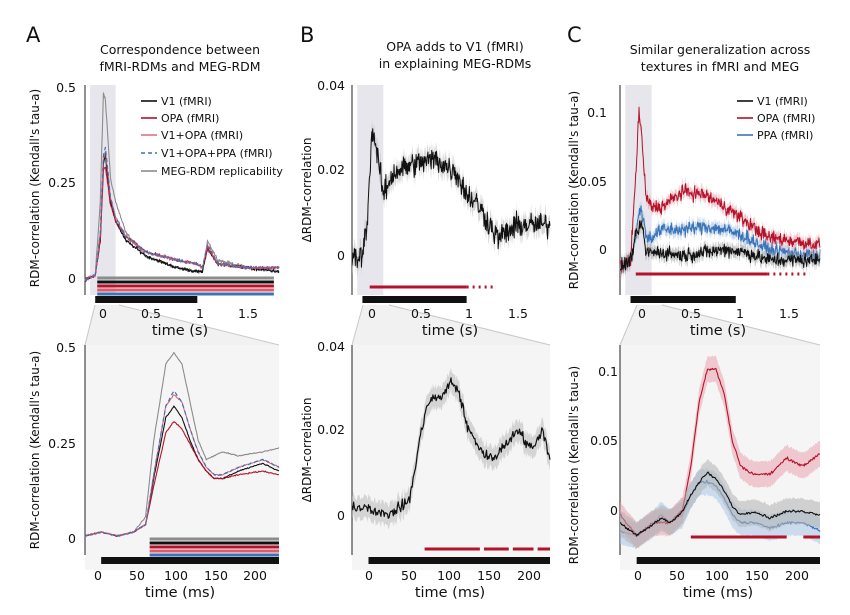 The width and height of the screenshot is (850, 615). Describe the element at coordinates (450, 331) in the screenshot. I see `b-top-xlabel: time (s)` at that location.